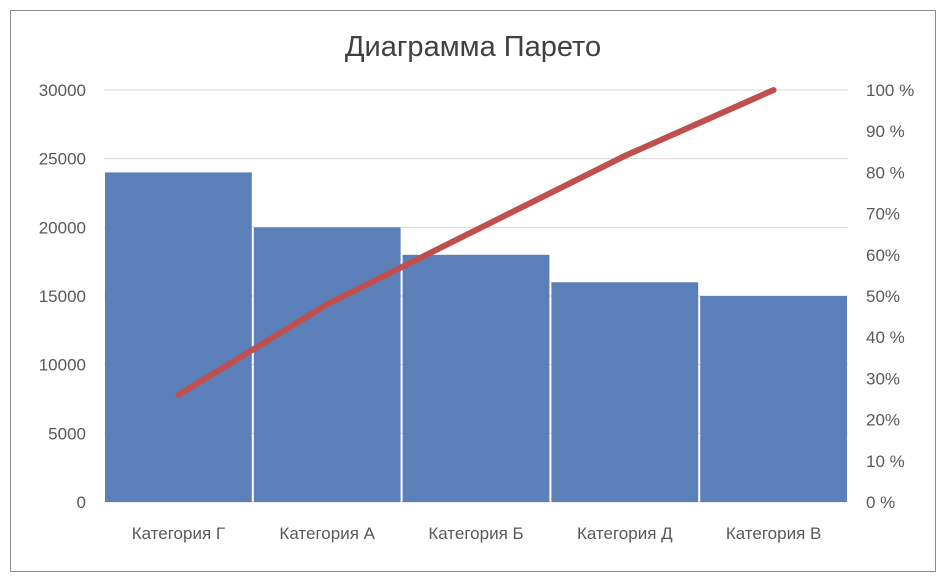 The image size is (950, 584). Describe the element at coordinates (880, 502) in the screenshot. I see `right-tick-label: 0 %` at that location.